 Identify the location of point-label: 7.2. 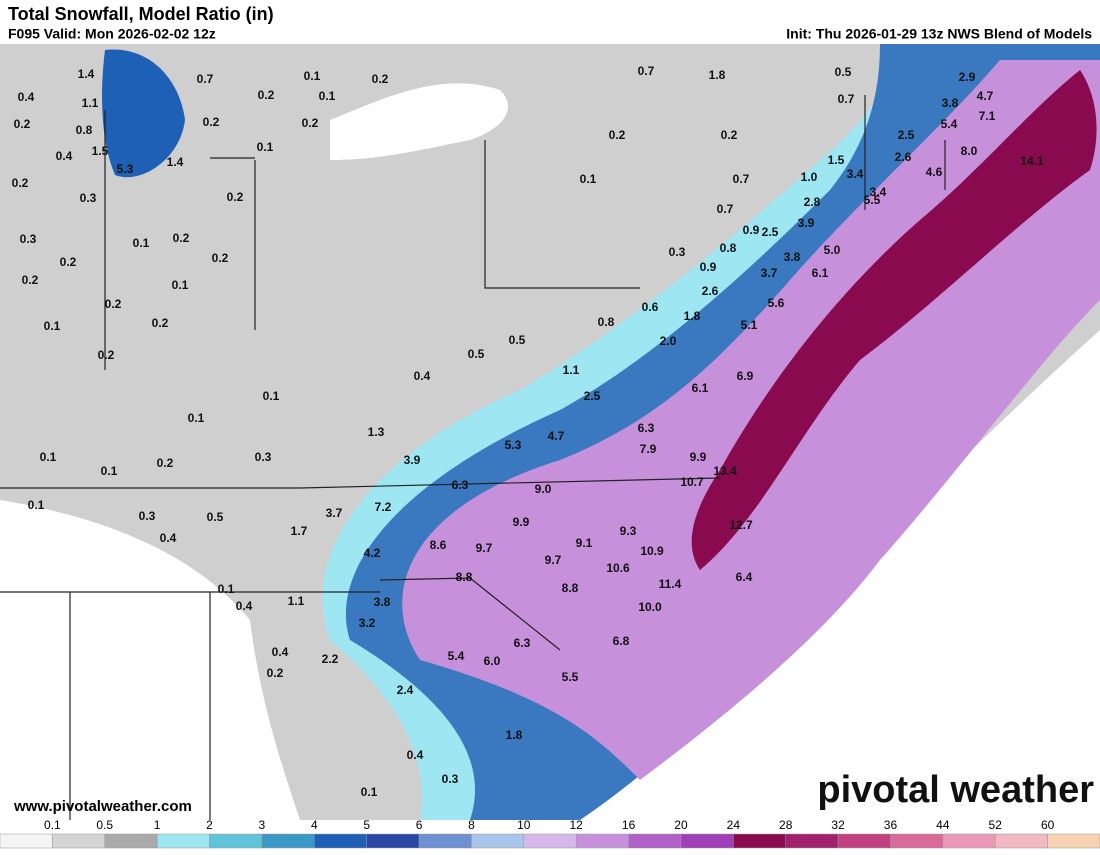
(383, 507).